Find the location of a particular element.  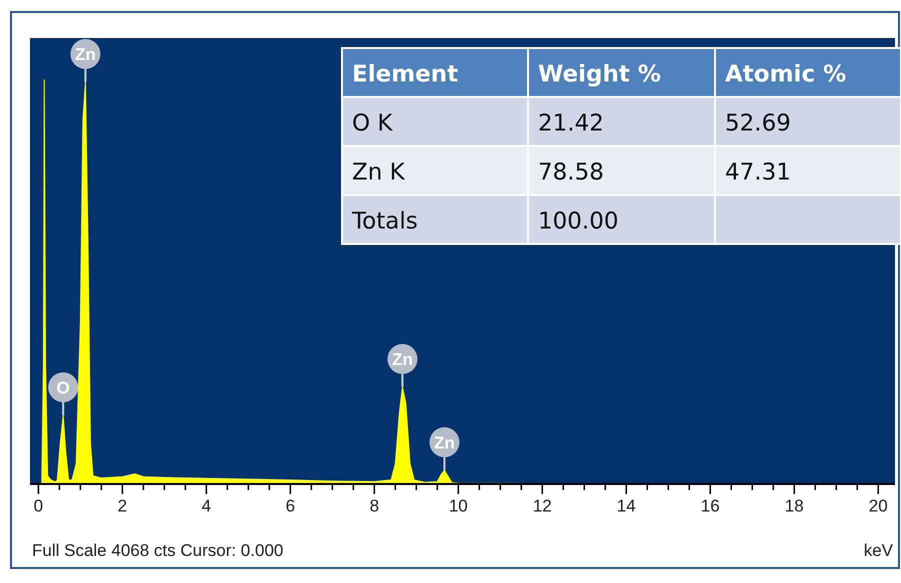

x-tick-label: 20 is located at coordinates (878, 506).